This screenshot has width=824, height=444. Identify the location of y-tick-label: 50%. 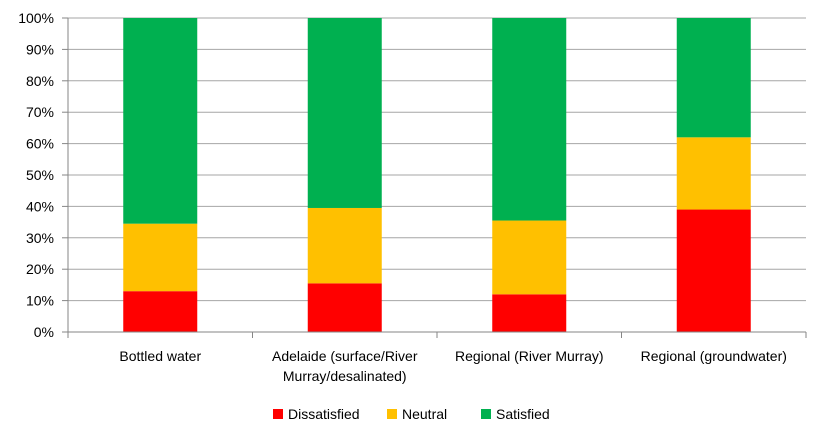
(40, 175).